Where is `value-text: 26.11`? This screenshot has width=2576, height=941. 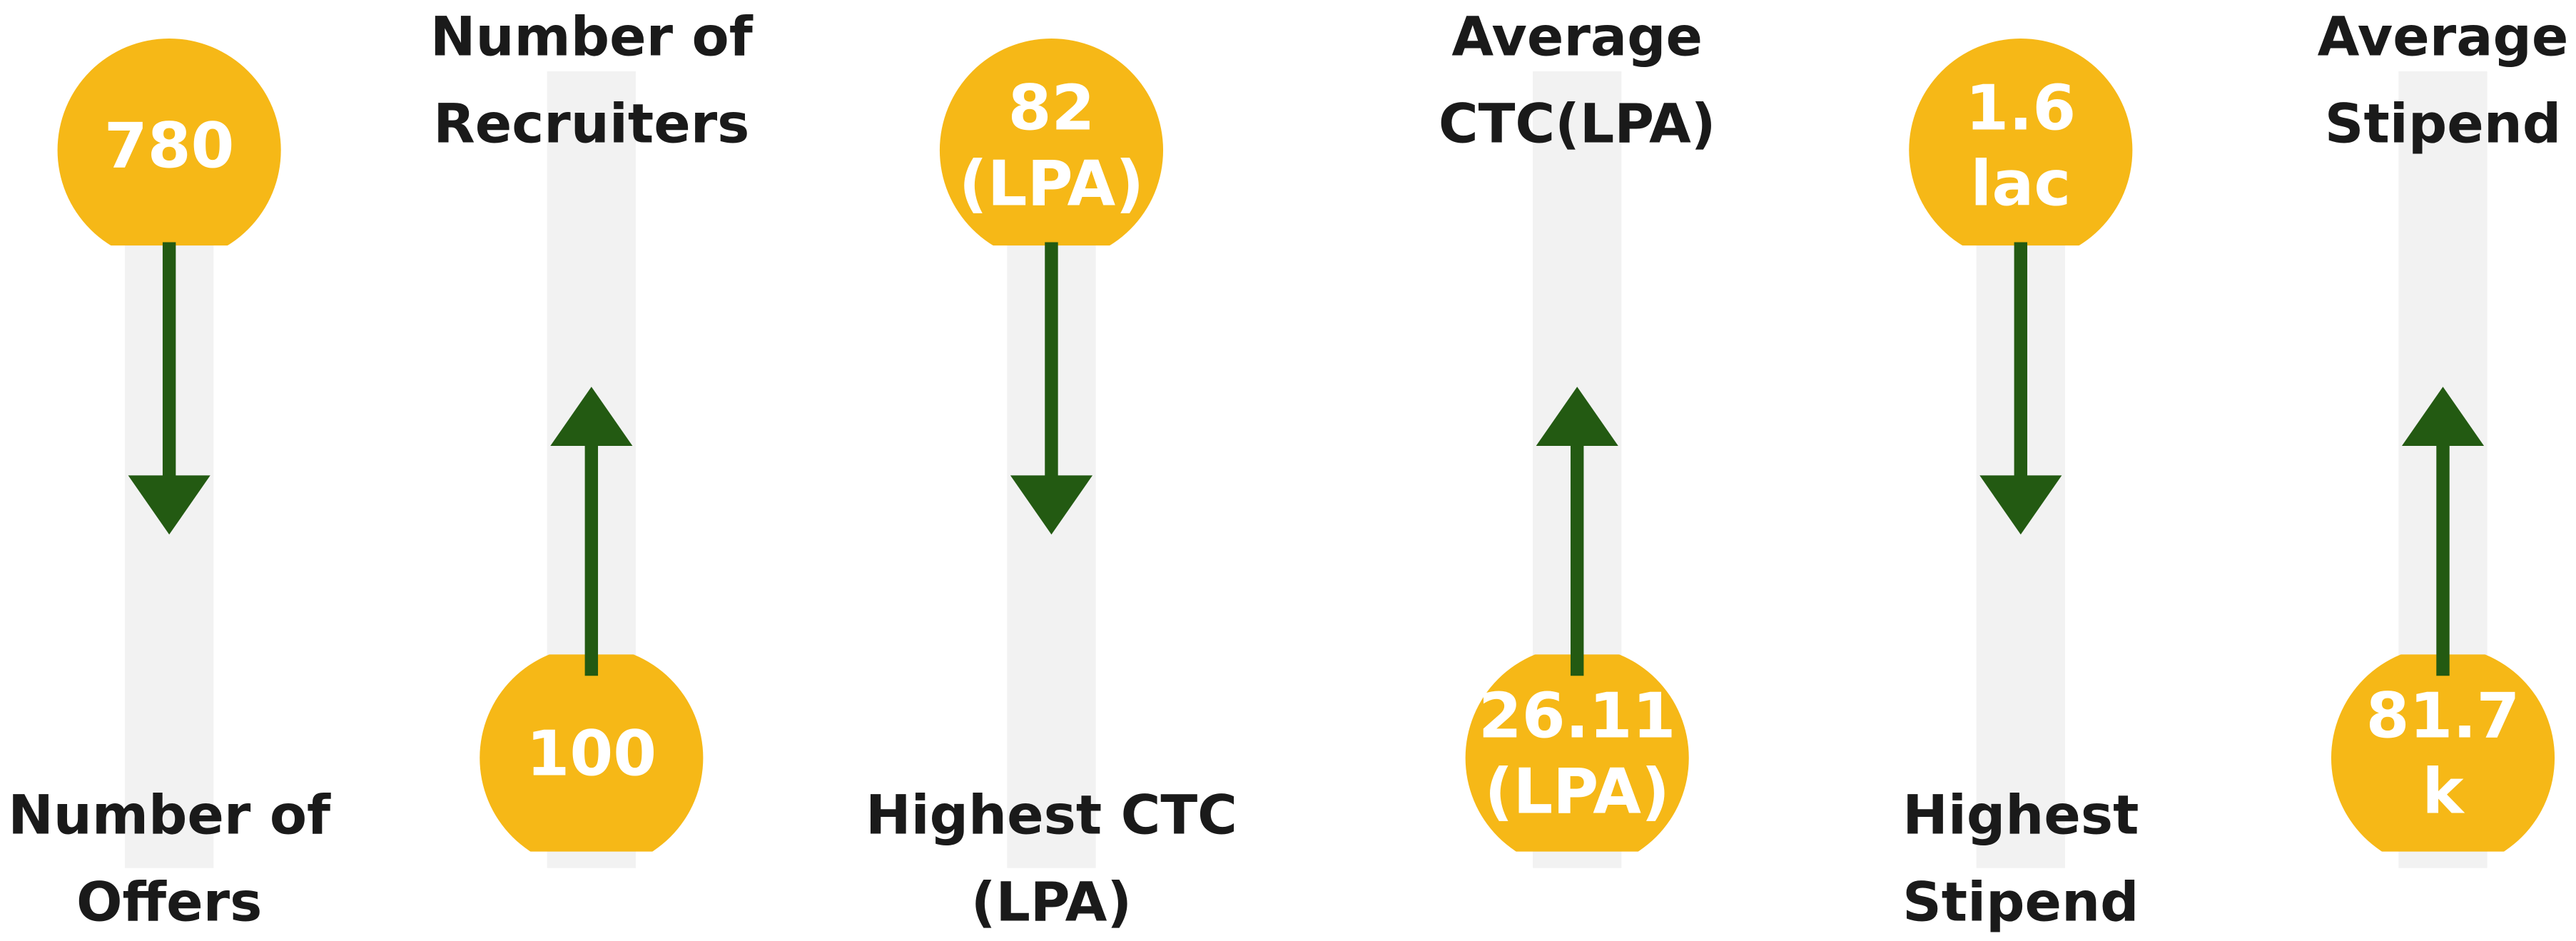 value-text: 26.11 is located at coordinates (1577, 715).